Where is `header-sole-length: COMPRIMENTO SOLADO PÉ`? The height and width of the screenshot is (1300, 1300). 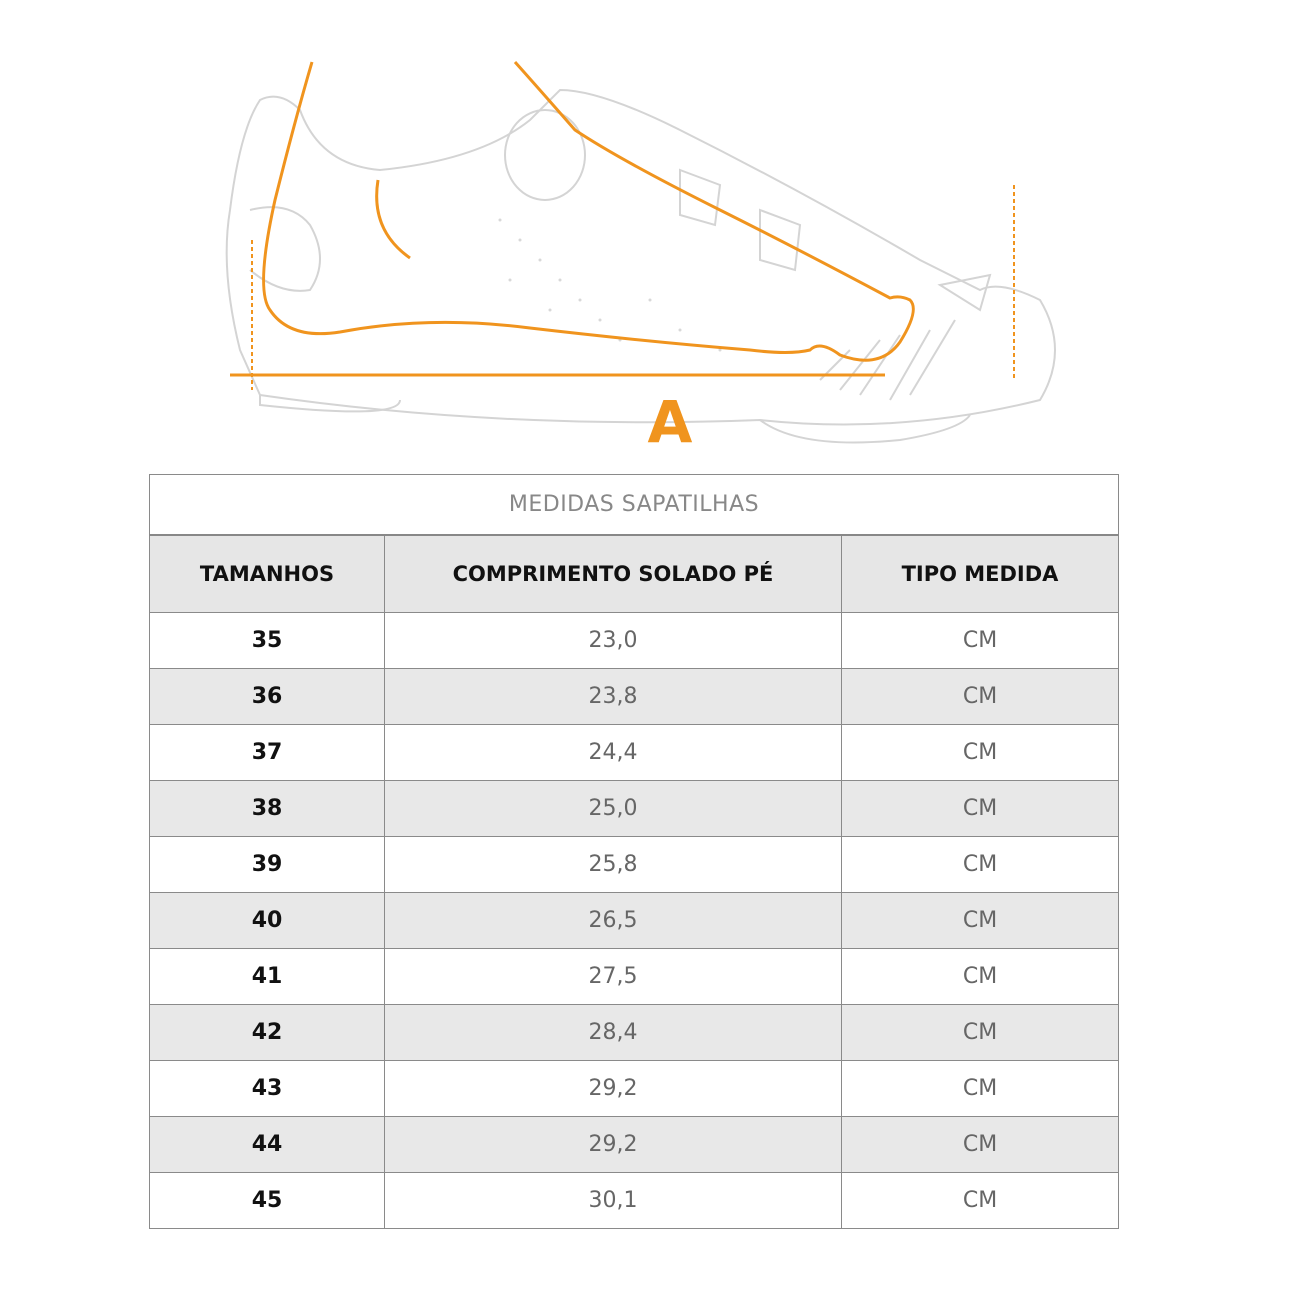
header-sole-length: COMPRIMENTO SOLADO PÉ is located at coordinates (613, 573).